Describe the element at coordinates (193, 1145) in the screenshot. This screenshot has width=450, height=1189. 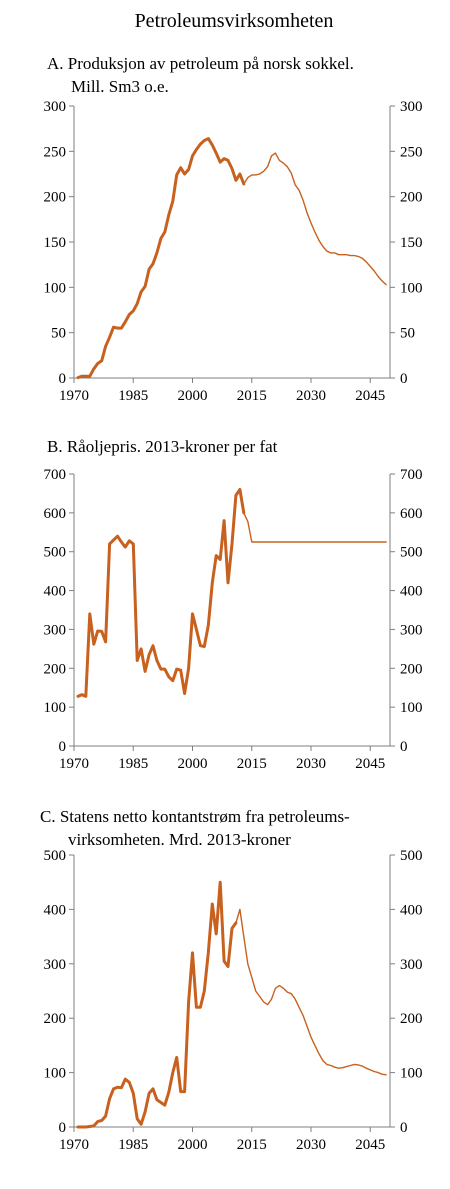
I see `panel-c-x-tick-label: 2000` at that location.